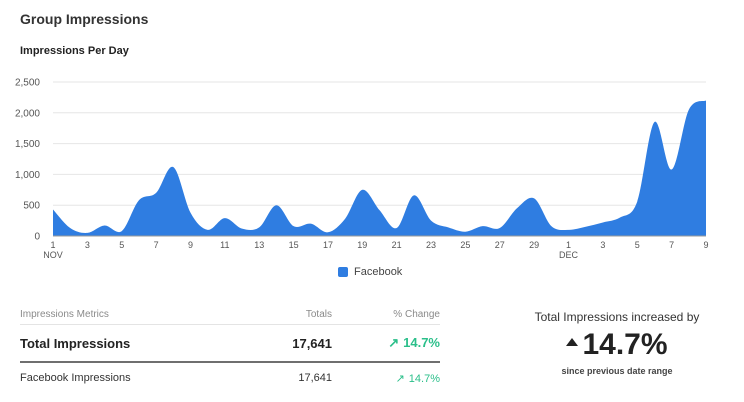 Image resolution: width=744 pixels, height=402 pixels. Describe the element at coordinates (64, 314) in the screenshot. I see `header-metrics: Impressions Metrics` at that location.